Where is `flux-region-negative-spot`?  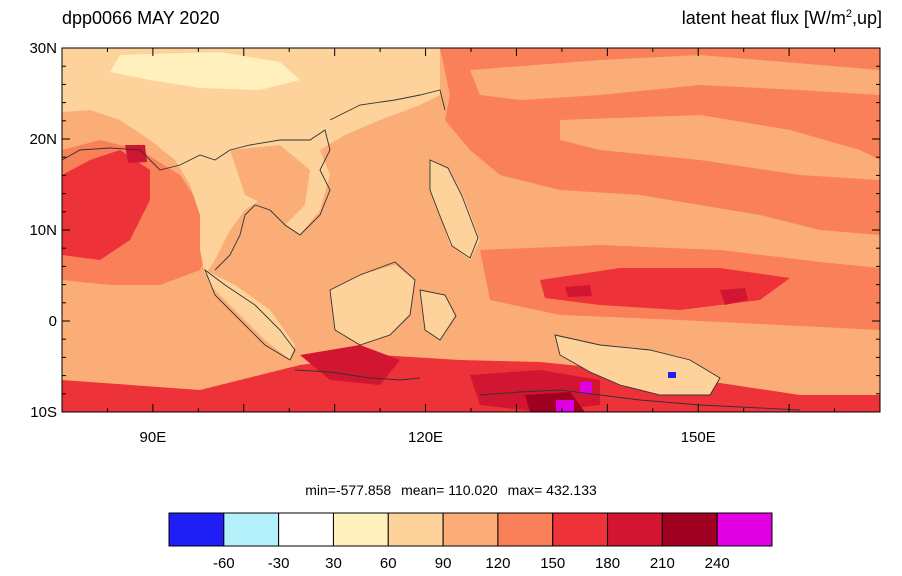 flux-region-negative-spot is located at coordinates (672, 375).